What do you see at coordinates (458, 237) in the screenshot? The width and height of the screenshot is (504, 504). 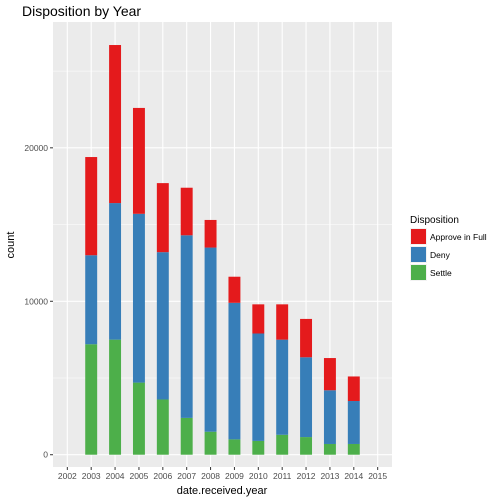 I see `legend-label: Approve in Full` at bounding box center [458, 237].